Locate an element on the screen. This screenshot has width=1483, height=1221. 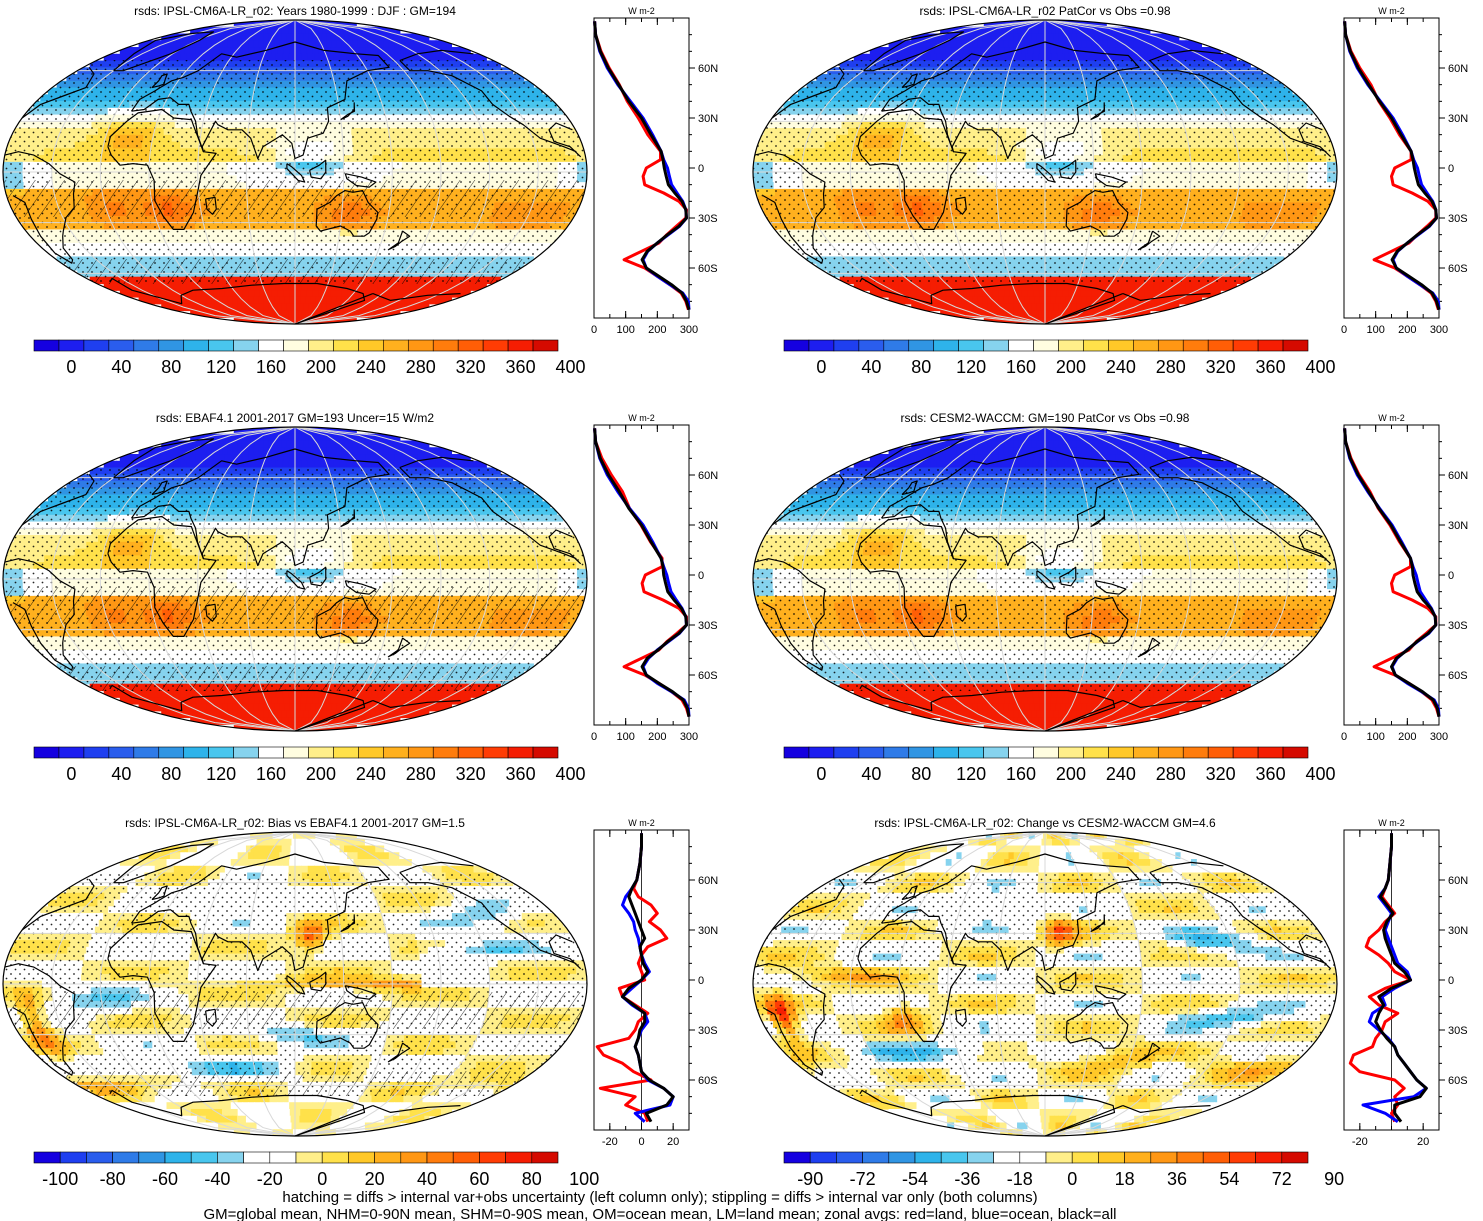
colorbar-tick-label: 120 is located at coordinates (221, 774).